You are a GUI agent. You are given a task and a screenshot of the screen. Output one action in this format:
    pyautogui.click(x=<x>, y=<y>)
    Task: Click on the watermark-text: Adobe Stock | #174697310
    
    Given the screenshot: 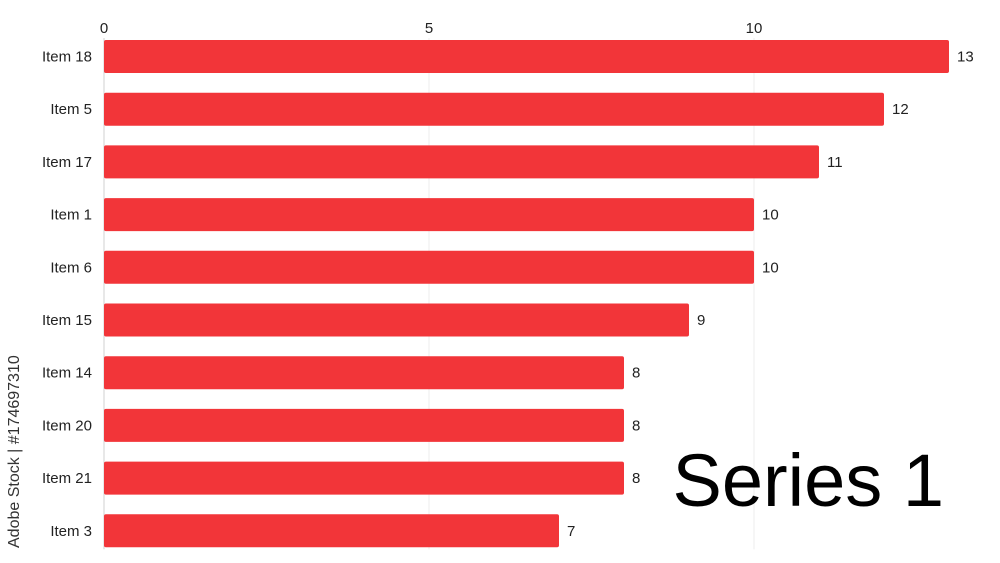 What is the action you would take?
    pyautogui.click(x=14, y=451)
    